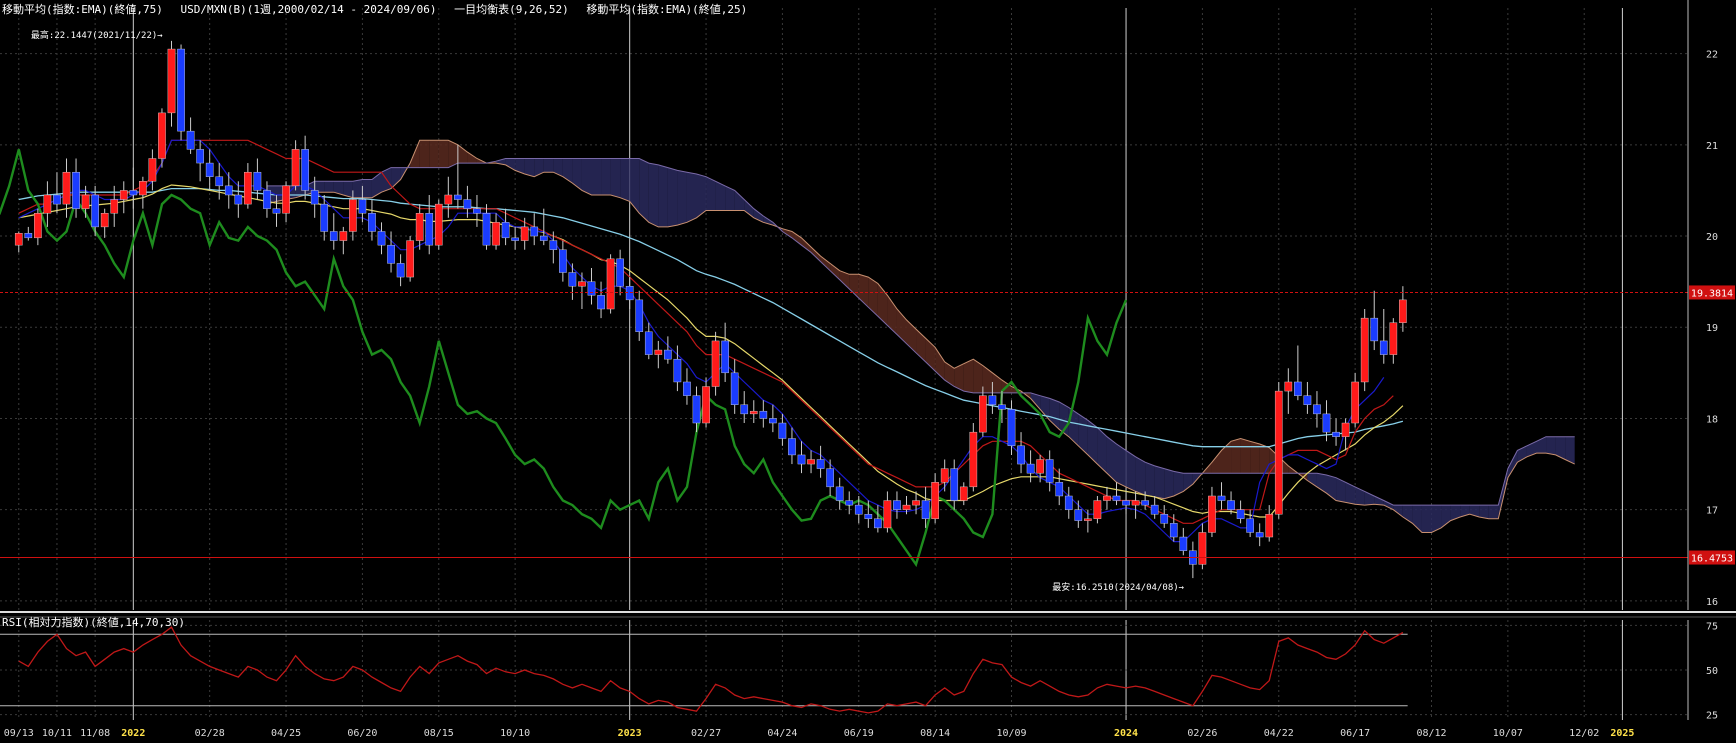 This screenshot has height=743, width=1736. Describe the element at coordinates (1712, 293) in the screenshot. I see `price-tag: 19.3814` at that location.